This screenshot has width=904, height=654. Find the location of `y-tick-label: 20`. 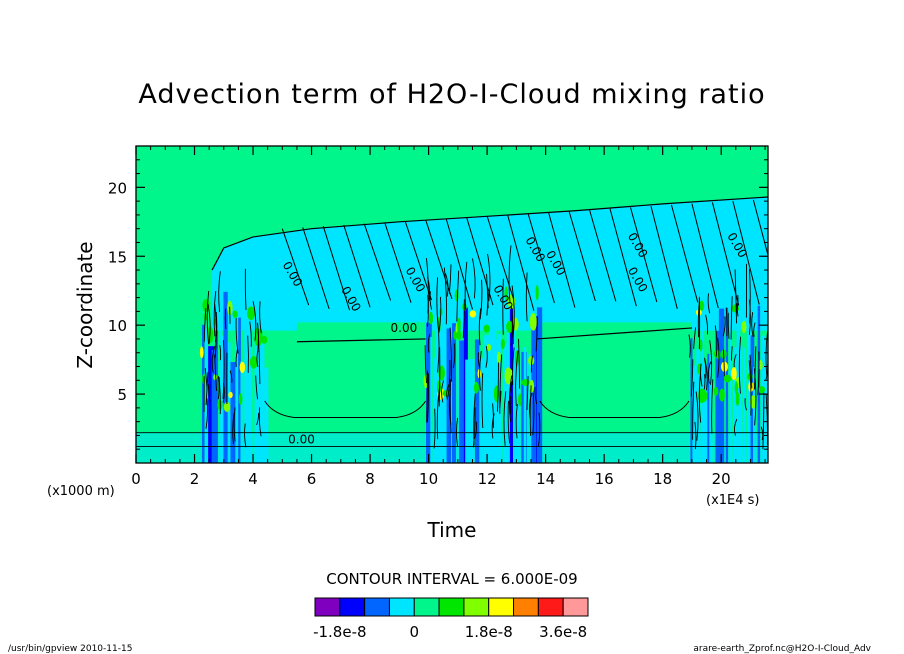

y-tick-label: 20 is located at coordinates (117, 188).